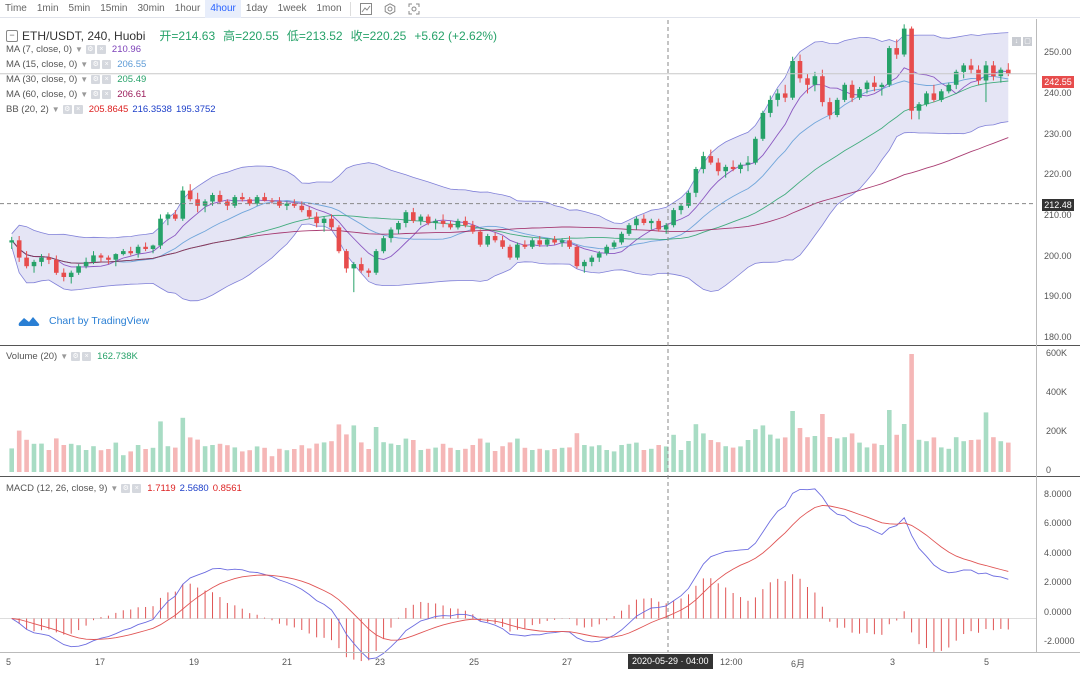 The width and height of the screenshot is (1080, 675). I want to click on interval-1day: 1day, so click(256, 8).